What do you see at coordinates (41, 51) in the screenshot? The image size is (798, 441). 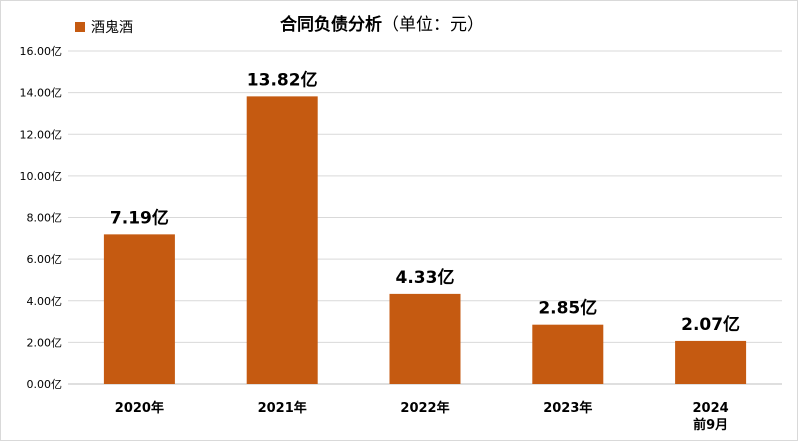 I see `y-tick-label: 16.00亿` at bounding box center [41, 51].